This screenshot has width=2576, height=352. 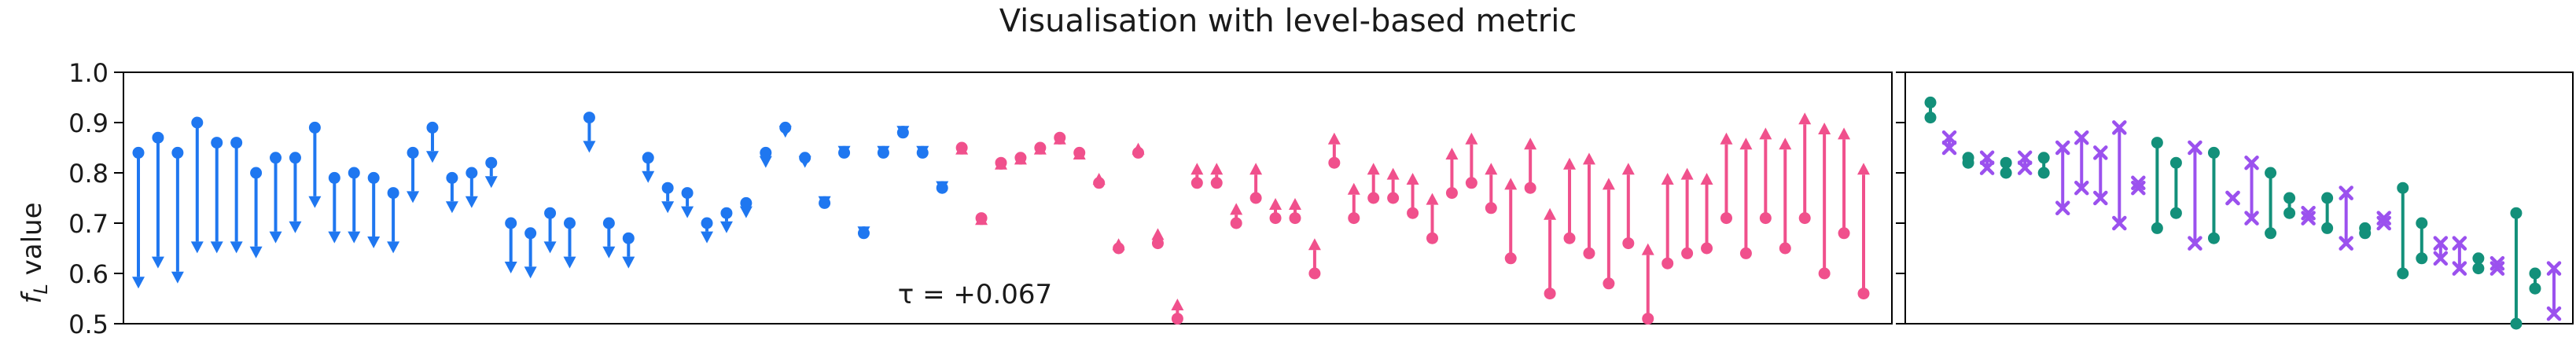 What do you see at coordinates (88, 174) in the screenshot?
I see `y-tick-label: 0.8` at bounding box center [88, 174].